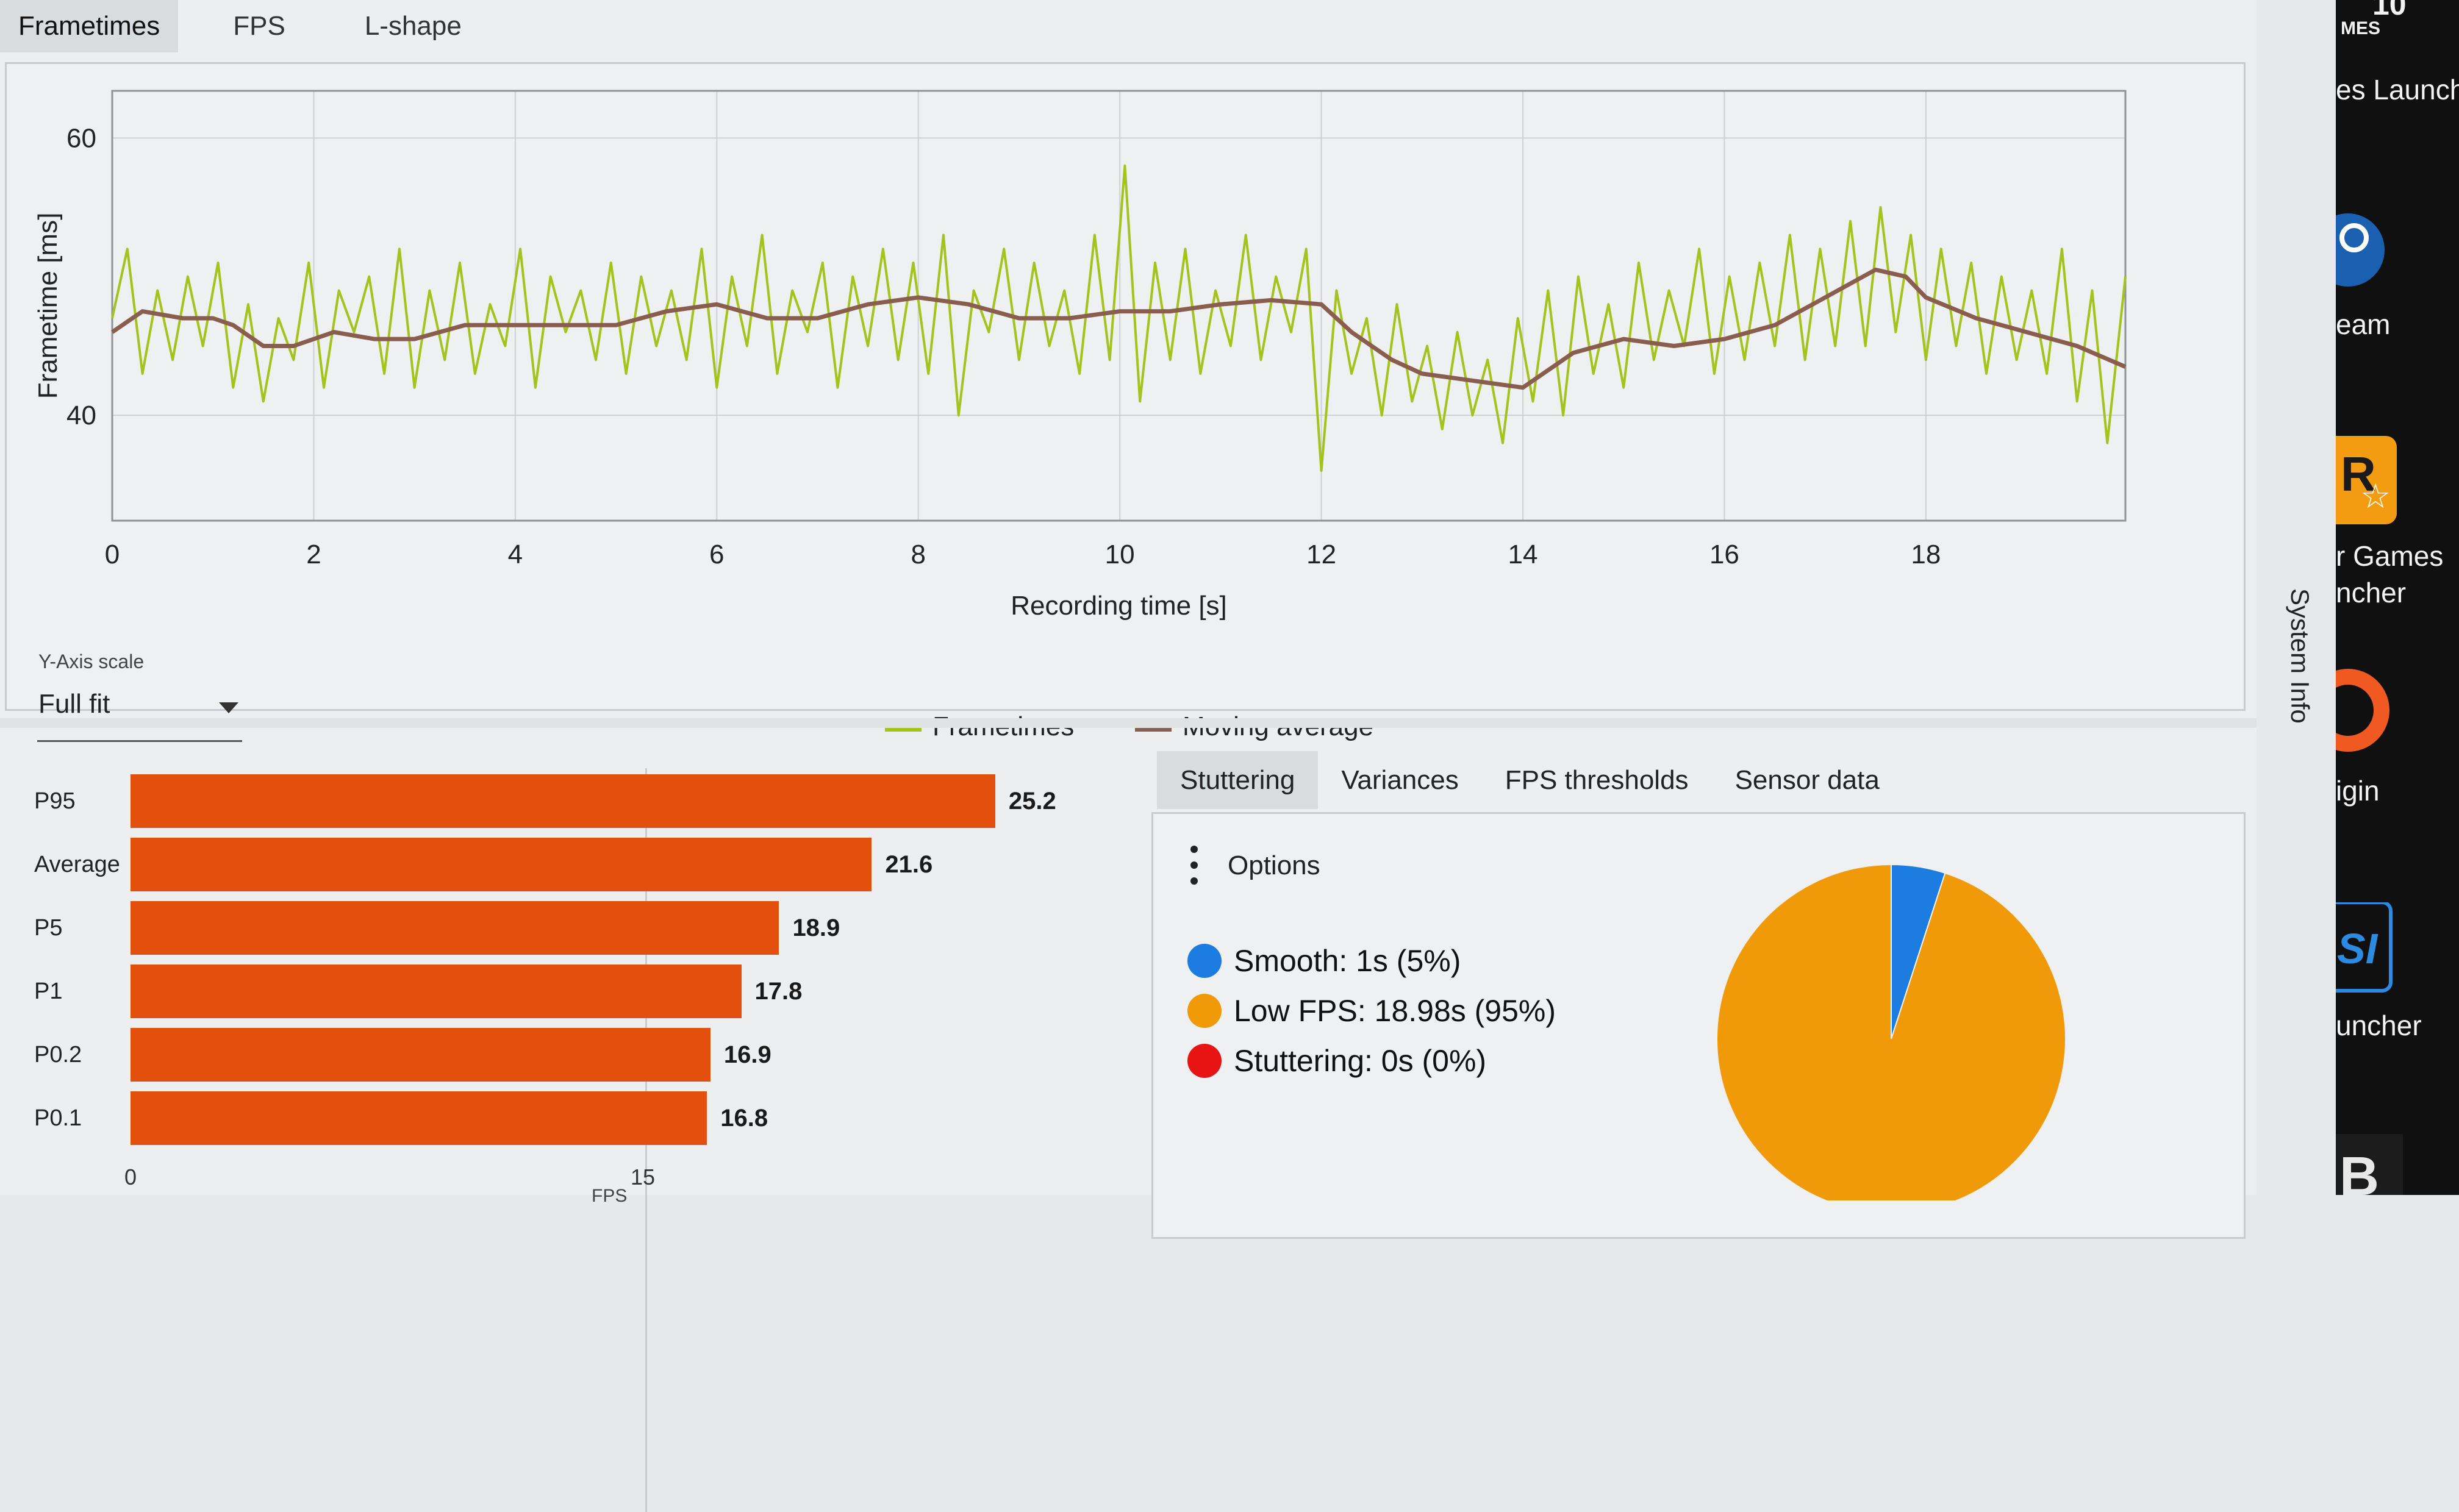  What do you see at coordinates (1597, 780) in the screenshot?
I see `tab-fps-thresholds: FPS thresholds` at bounding box center [1597, 780].